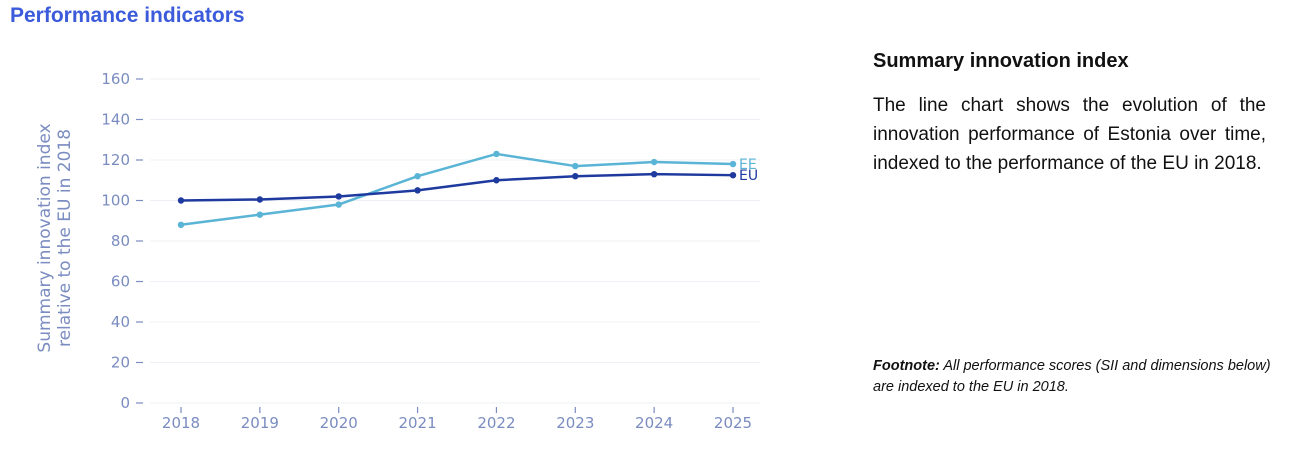 This screenshot has height=450, width=1297. What do you see at coordinates (65, 238) in the screenshot?
I see `y-axis-title-line2: relative to the EU in 2018` at bounding box center [65, 238].